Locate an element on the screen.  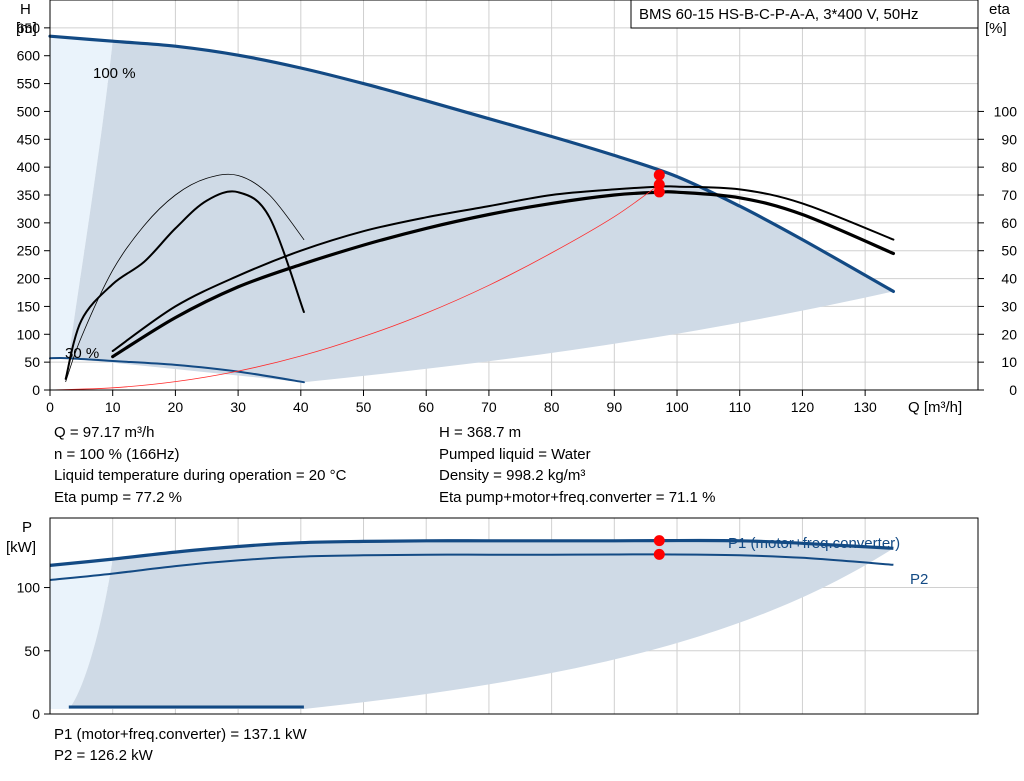
y-left-tick-label: 0 is located at coordinates (36, 390).